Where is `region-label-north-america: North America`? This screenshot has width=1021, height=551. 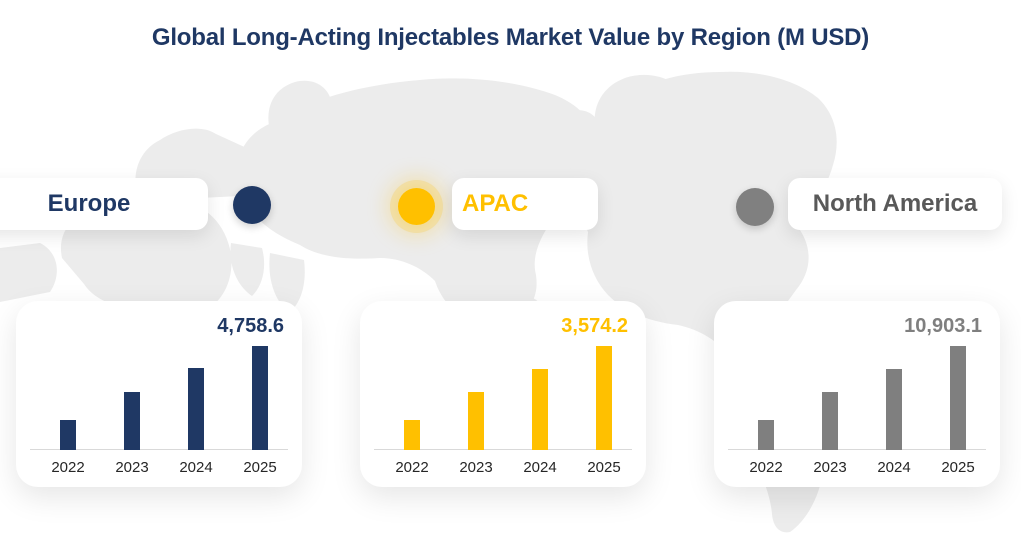
region-label-north-america: North America is located at coordinates (895, 203).